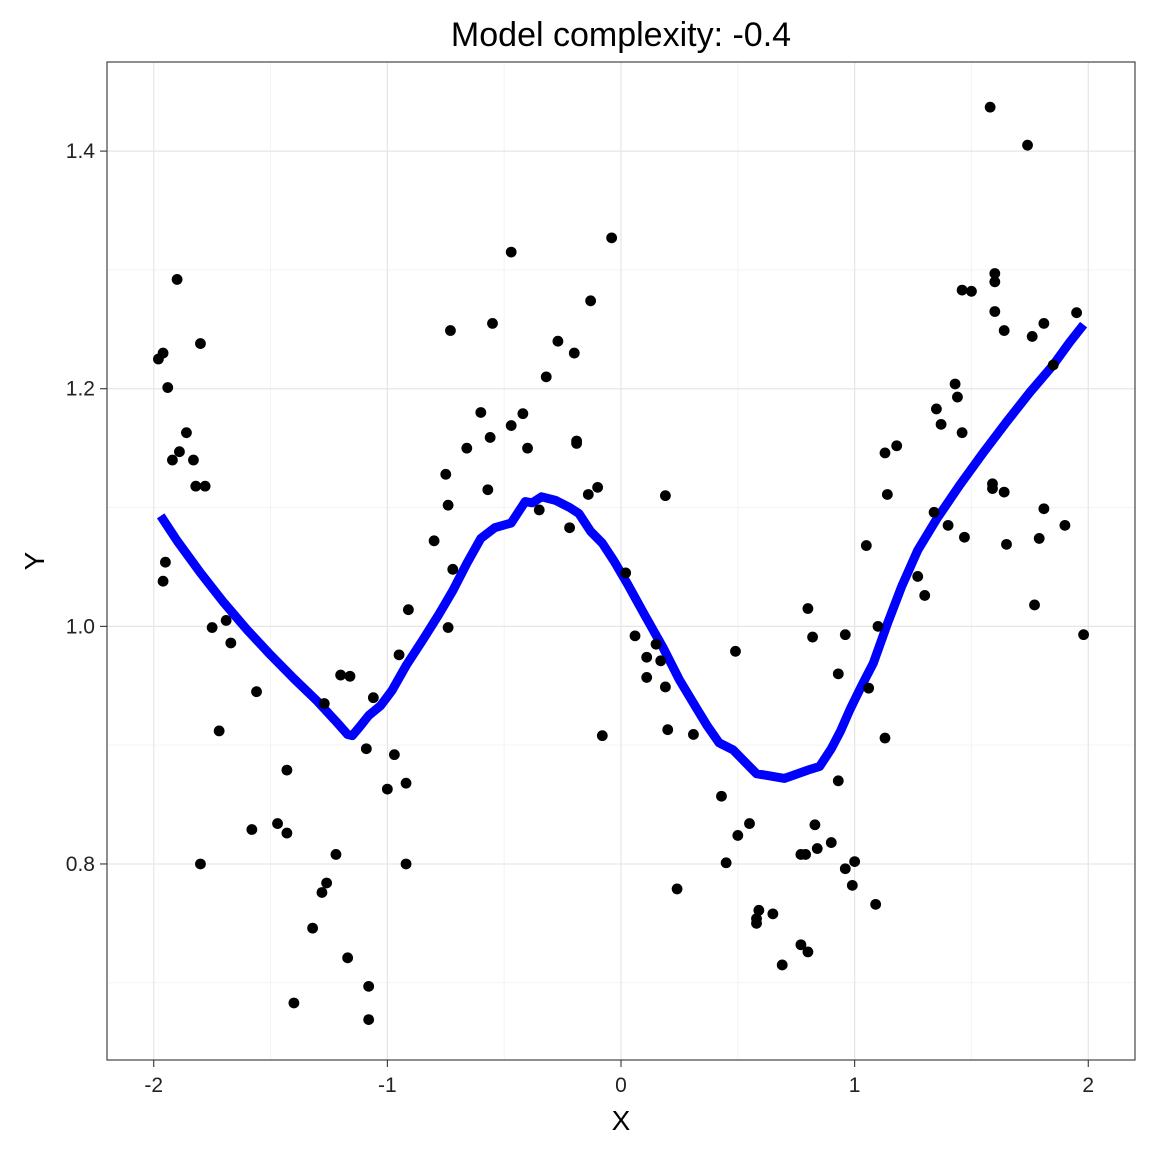 This screenshot has width=1152, height=1152. I want to click on x-tick-label: 2, so click(1088, 1085).